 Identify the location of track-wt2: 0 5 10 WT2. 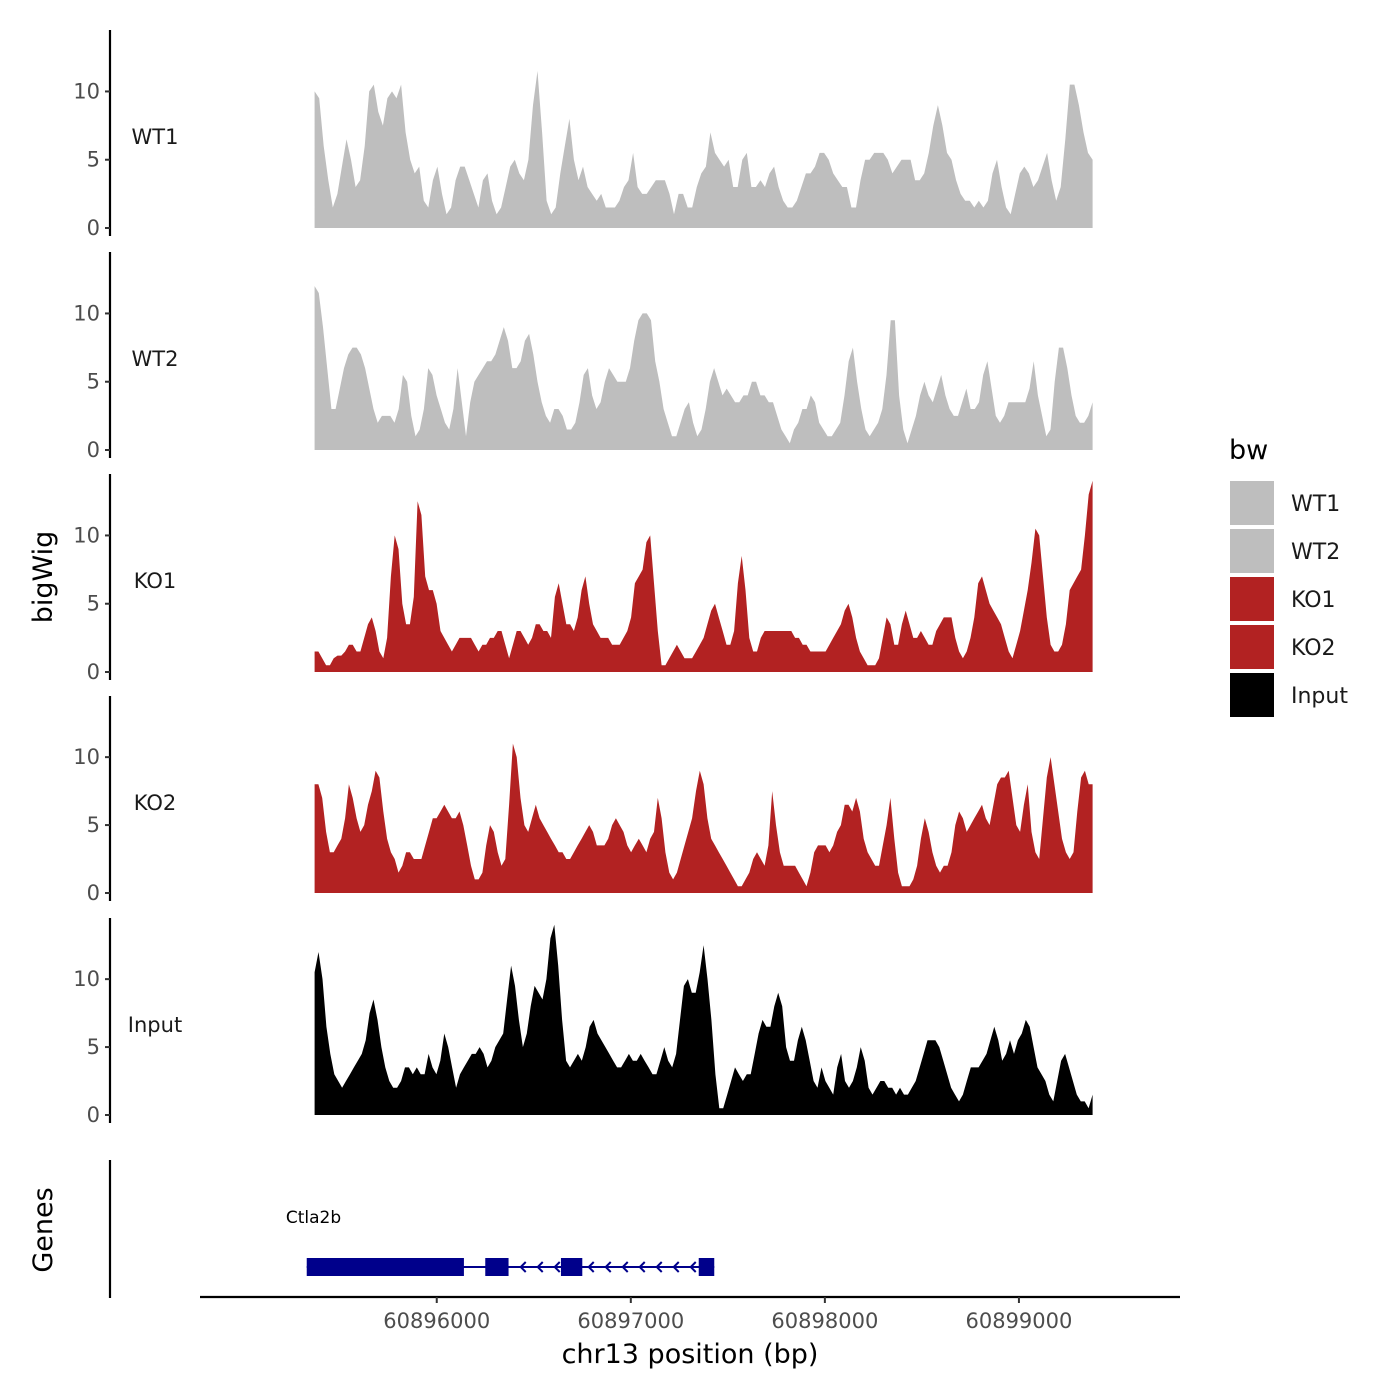
(583, 357).